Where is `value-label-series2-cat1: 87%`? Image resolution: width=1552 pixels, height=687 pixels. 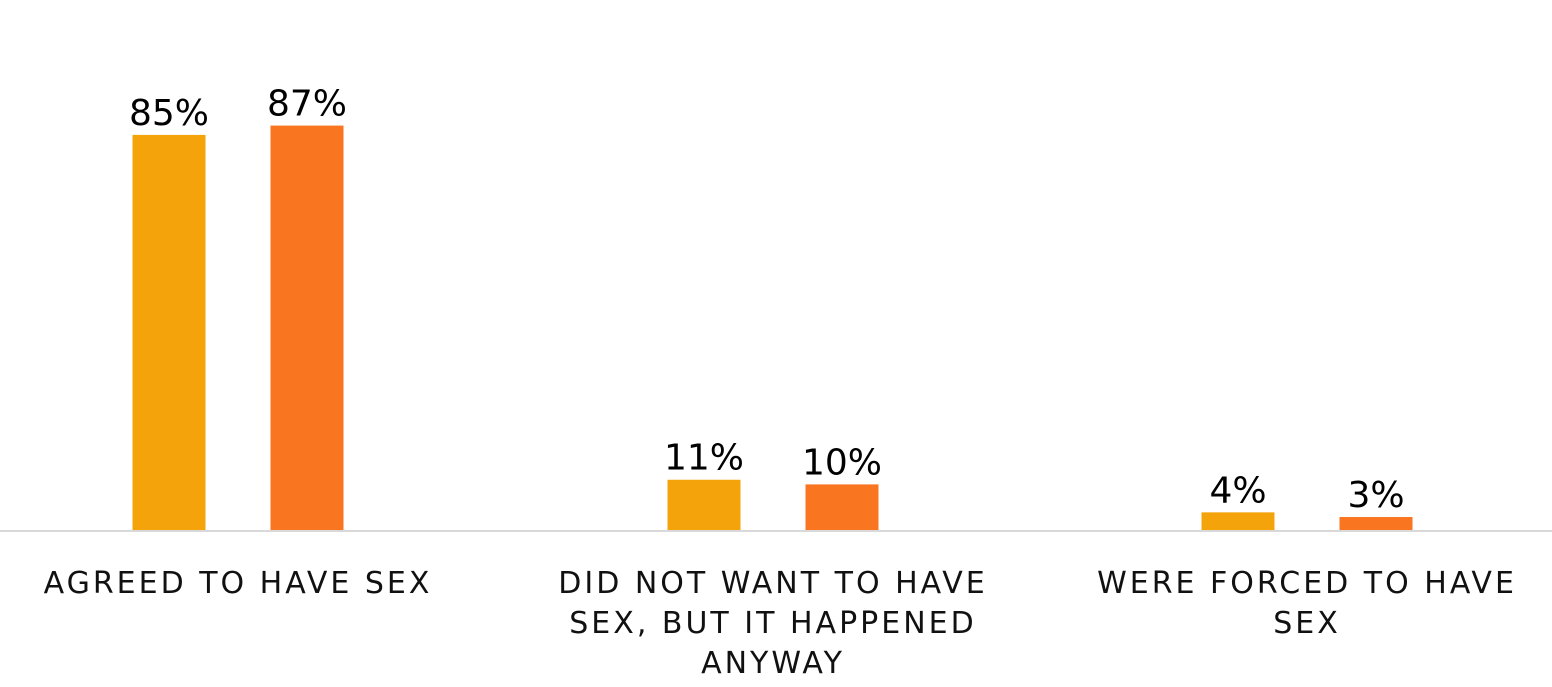
value-label-series2-cat1: 87% is located at coordinates (307, 104).